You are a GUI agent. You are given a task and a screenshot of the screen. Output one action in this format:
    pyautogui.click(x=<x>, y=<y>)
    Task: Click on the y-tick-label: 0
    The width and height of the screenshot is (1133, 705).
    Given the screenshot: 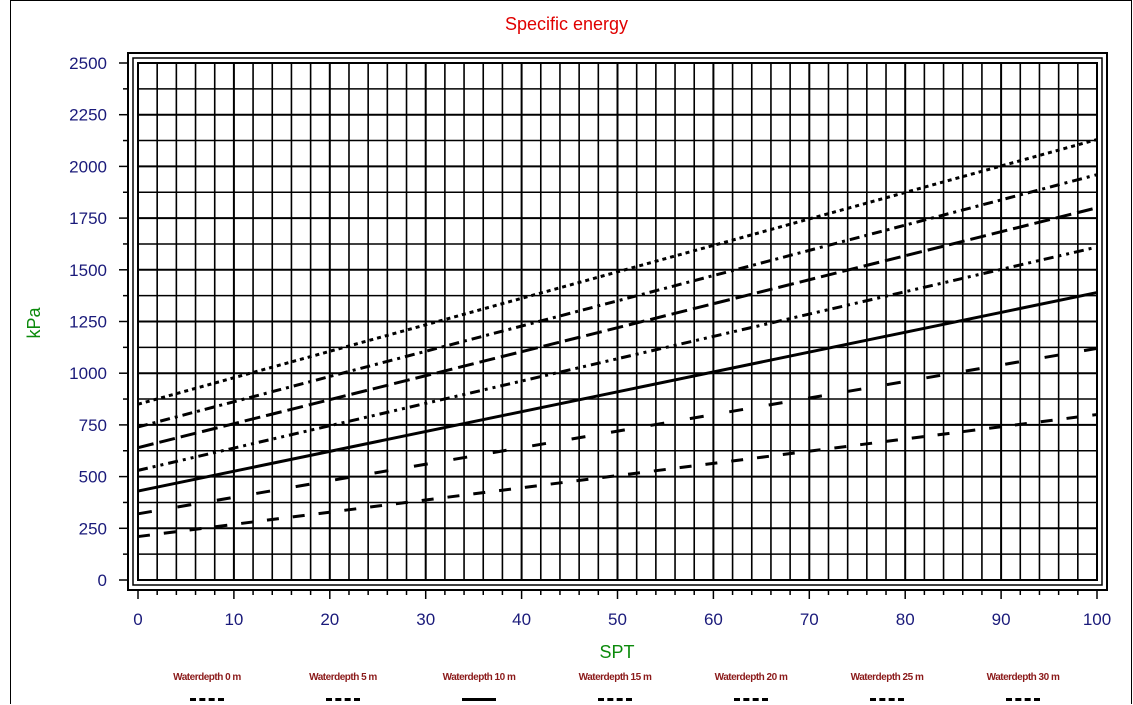 What is the action you would take?
    pyautogui.click(x=102, y=580)
    